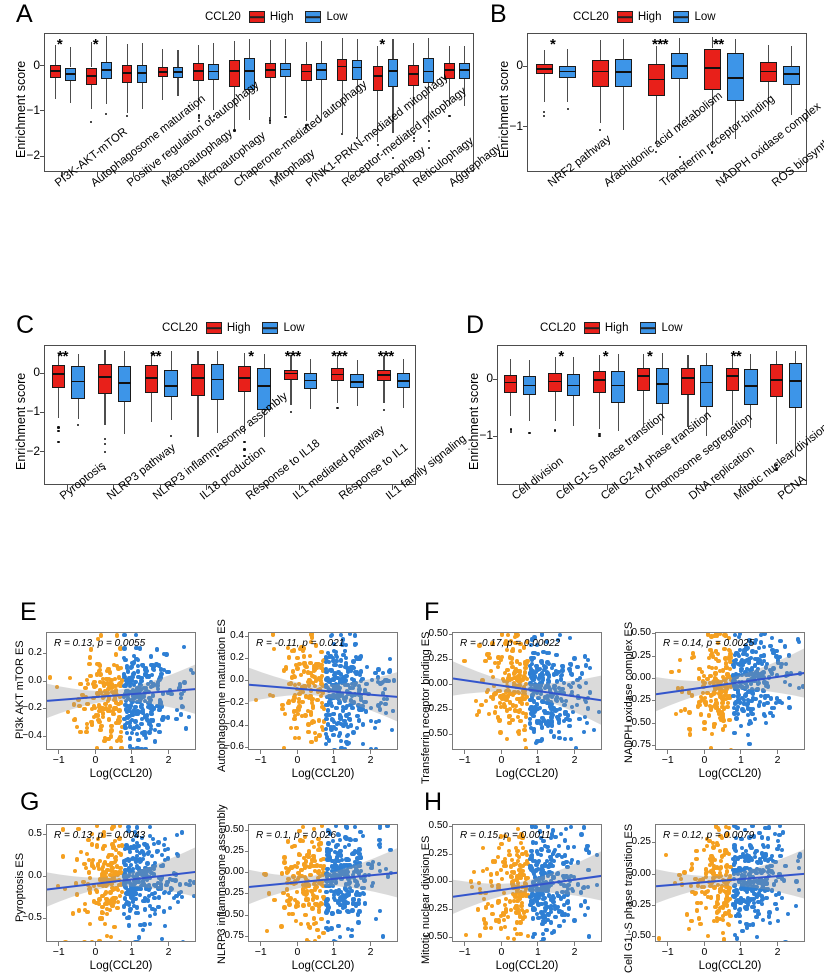 The height and width of the screenshot is (973, 824). Describe the element at coordinates (234, 872) in the screenshot. I see `y-tick-label: 0.00` at that location.